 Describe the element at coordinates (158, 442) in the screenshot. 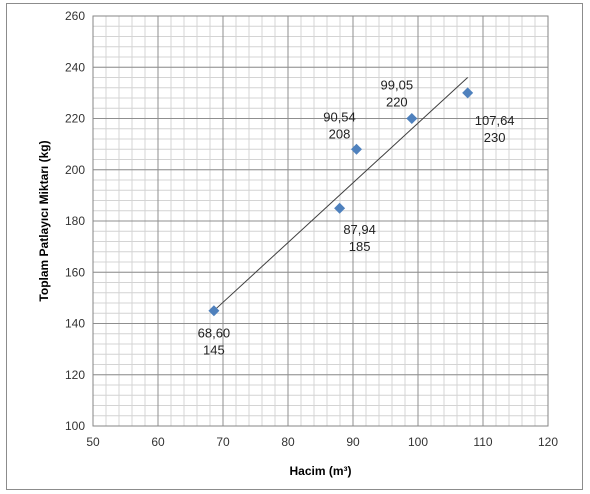

I see `x-tick-label: 60` at that location.